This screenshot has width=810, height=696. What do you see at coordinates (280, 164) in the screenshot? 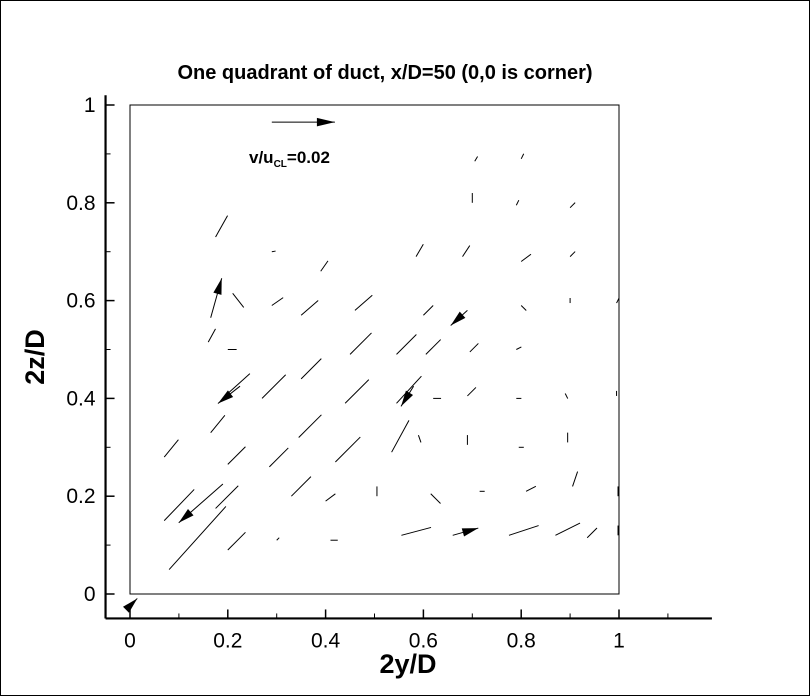
I see `reference-label-subscript: CL` at bounding box center [280, 164].